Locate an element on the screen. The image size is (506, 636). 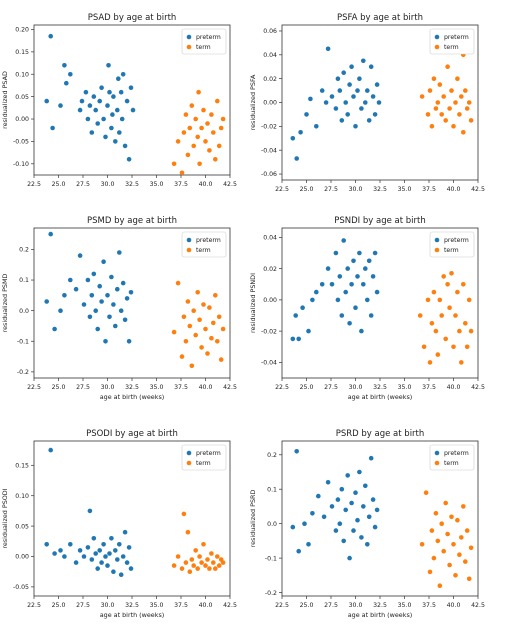
y-tick-label: 0.04 is located at coordinates (270, 55).